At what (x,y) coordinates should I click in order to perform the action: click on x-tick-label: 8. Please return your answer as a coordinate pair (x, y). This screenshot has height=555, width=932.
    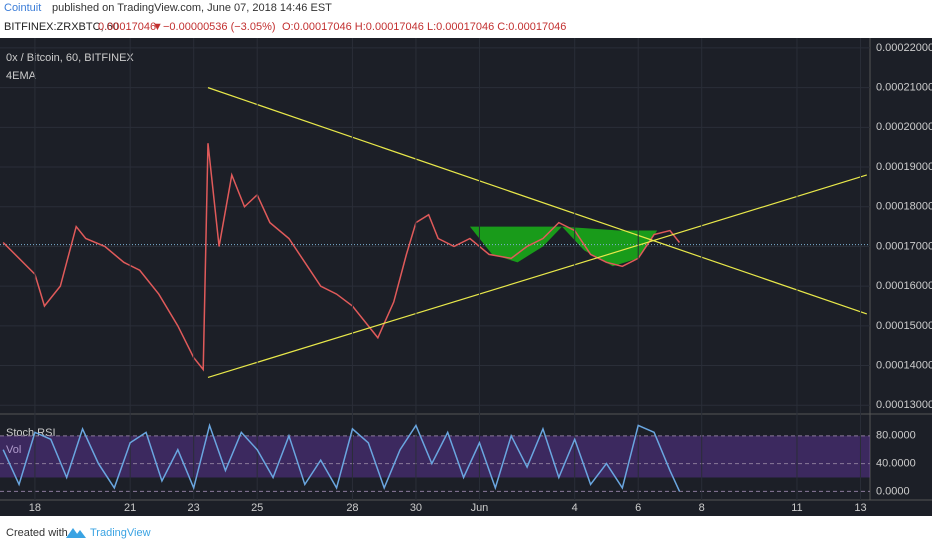
    Looking at the image, I should click on (702, 508).